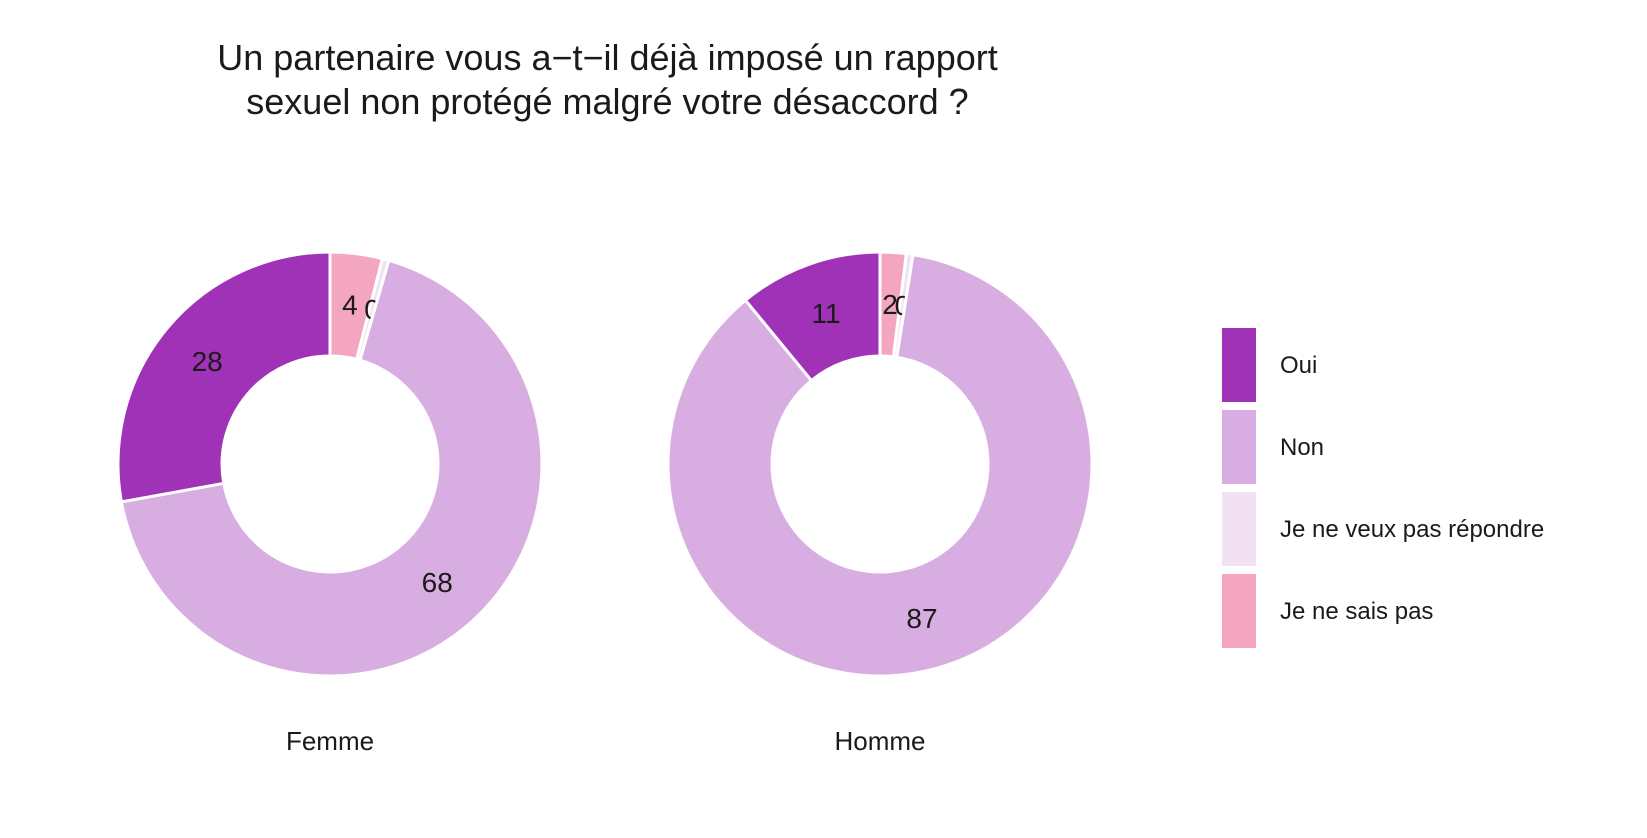 The image size is (1647, 838). What do you see at coordinates (1302, 447) in the screenshot?
I see `legend-label-non: Non` at bounding box center [1302, 447].